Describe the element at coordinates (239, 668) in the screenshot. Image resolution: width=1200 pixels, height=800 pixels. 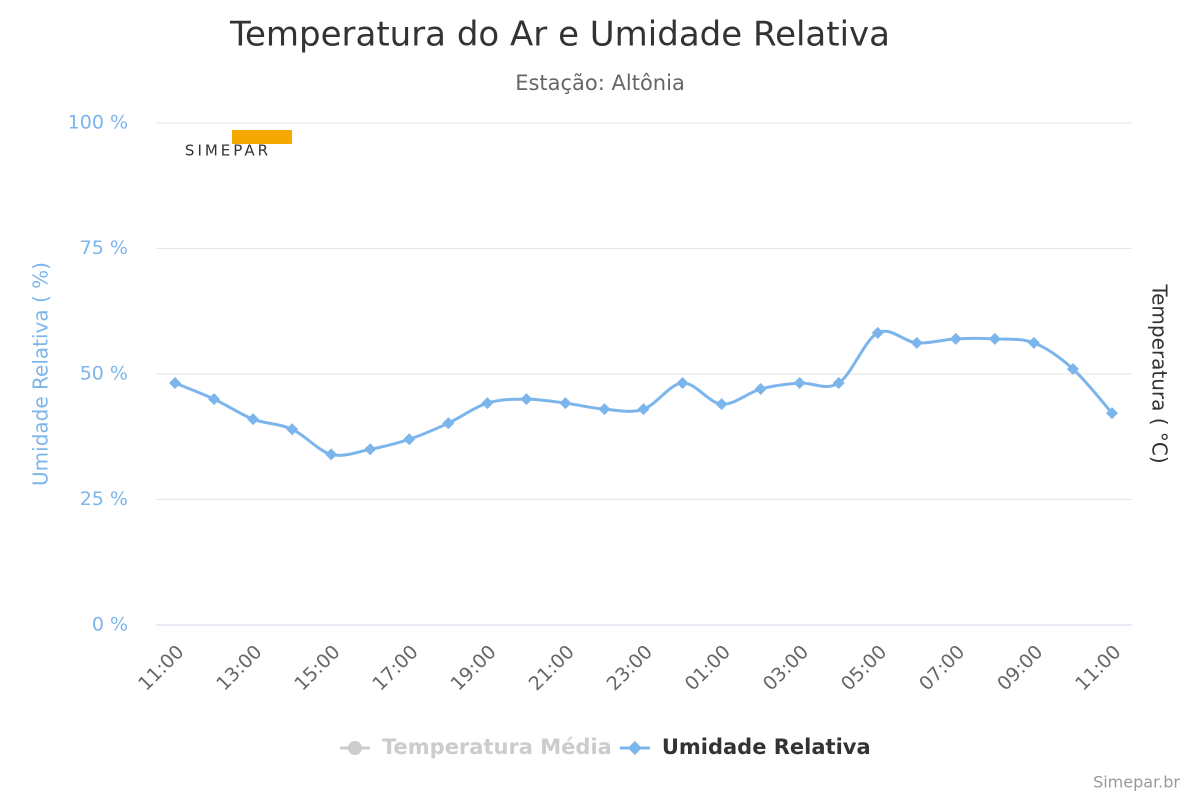
I see `x-tick-label: 13:00` at that location.